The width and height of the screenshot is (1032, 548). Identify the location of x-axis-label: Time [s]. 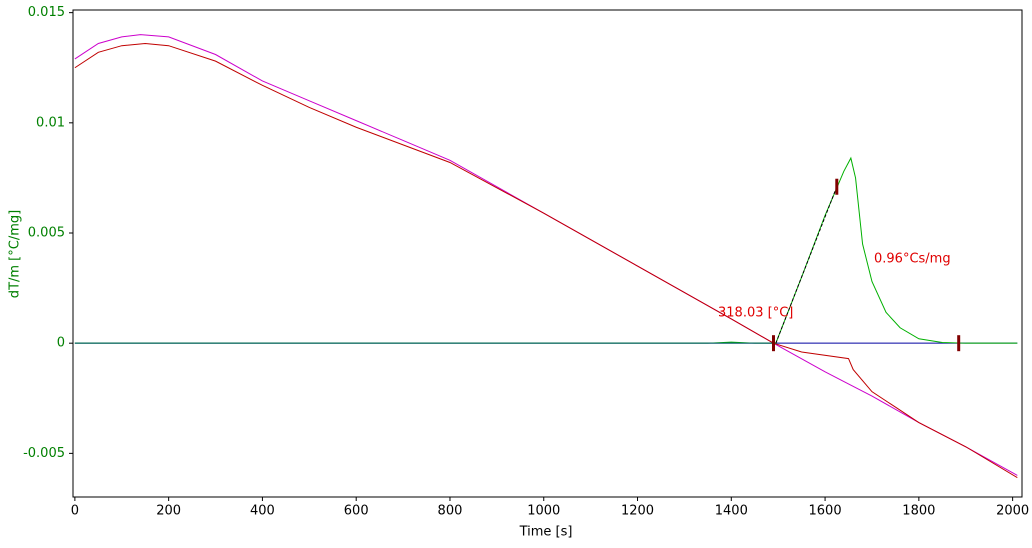
(546, 532).